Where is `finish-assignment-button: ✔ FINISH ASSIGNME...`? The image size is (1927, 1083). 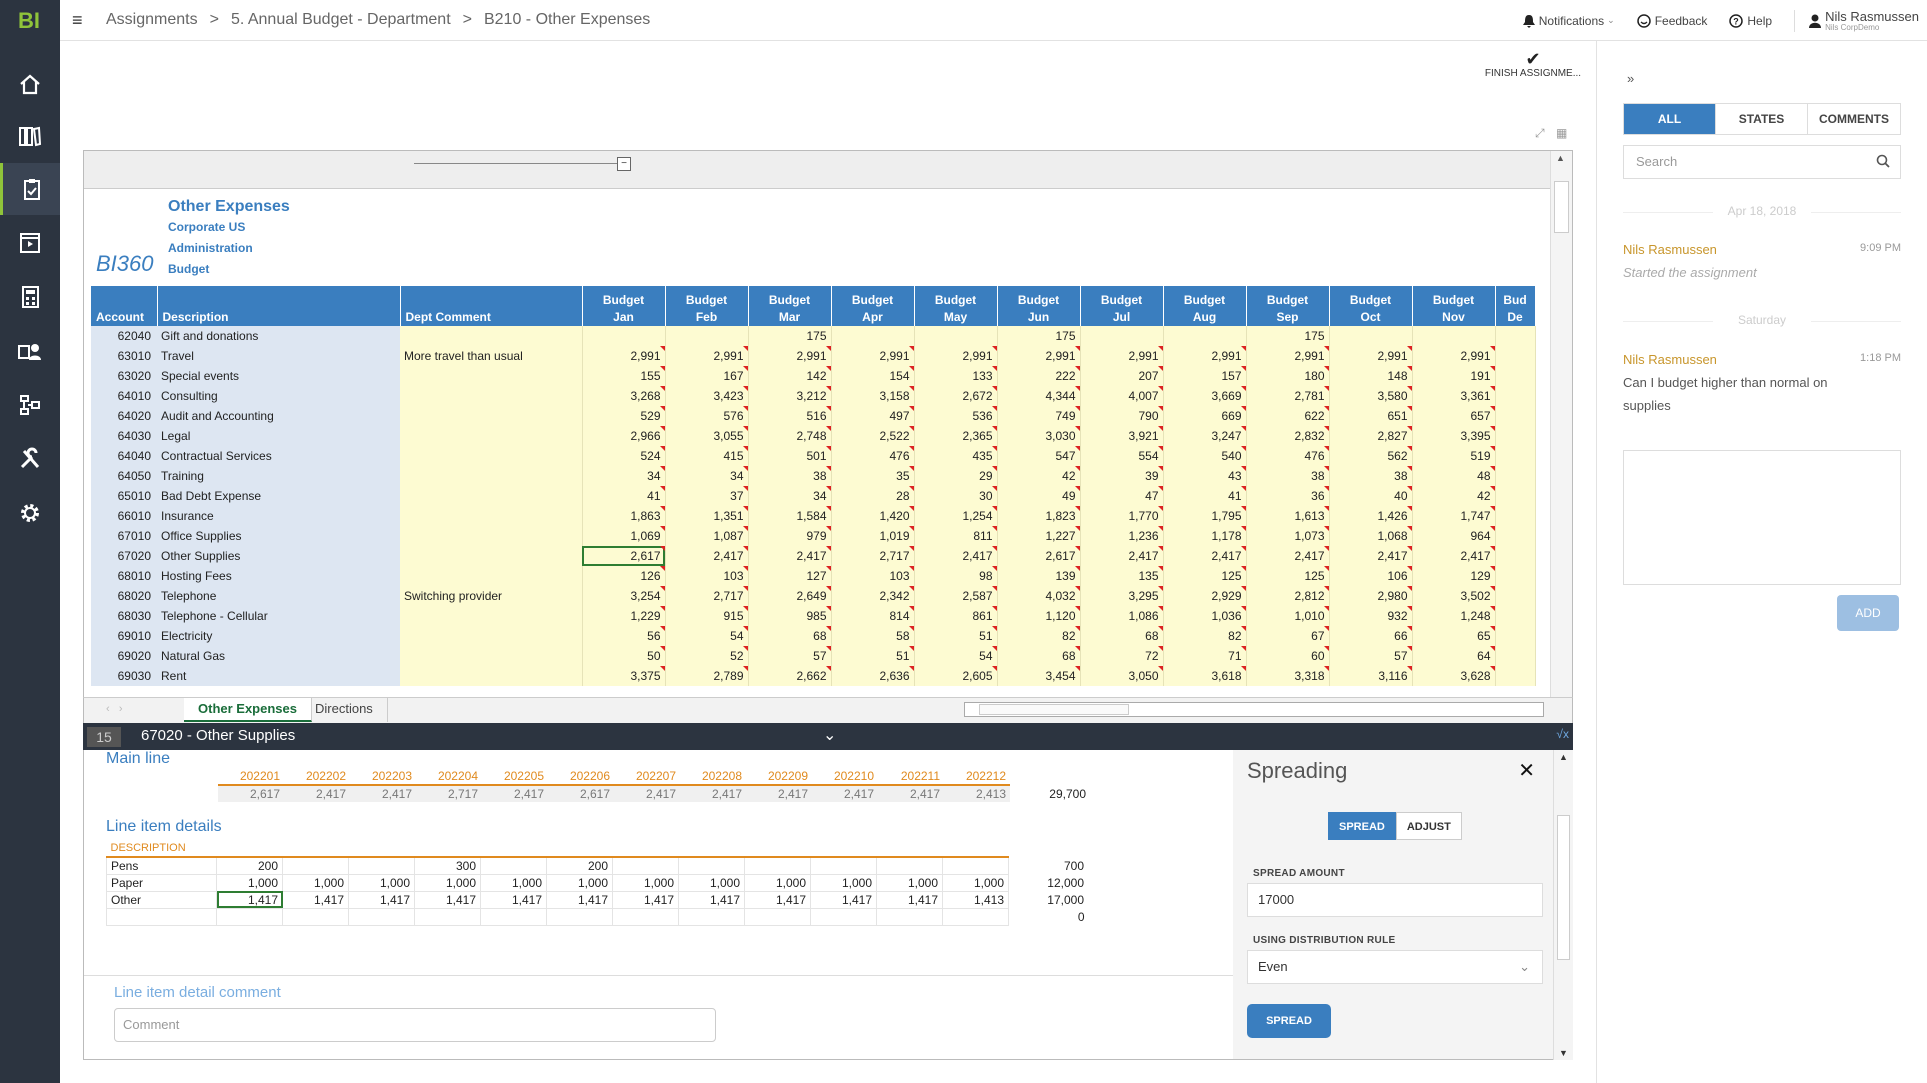
finish-assignment-button: ✔ FINISH ASSIGNME... is located at coordinates (1533, 64).